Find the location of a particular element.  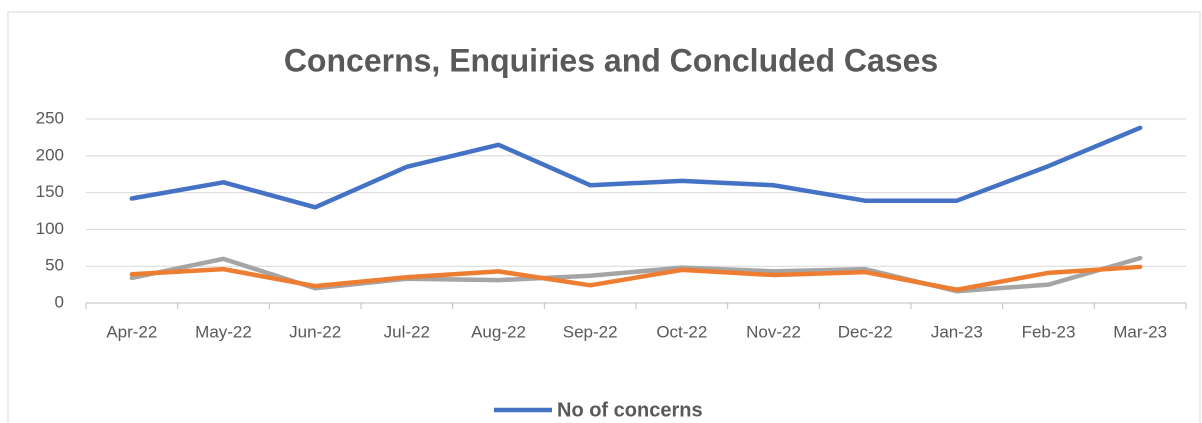

y-tick-label: 0 is located at coordinates (59, 301).